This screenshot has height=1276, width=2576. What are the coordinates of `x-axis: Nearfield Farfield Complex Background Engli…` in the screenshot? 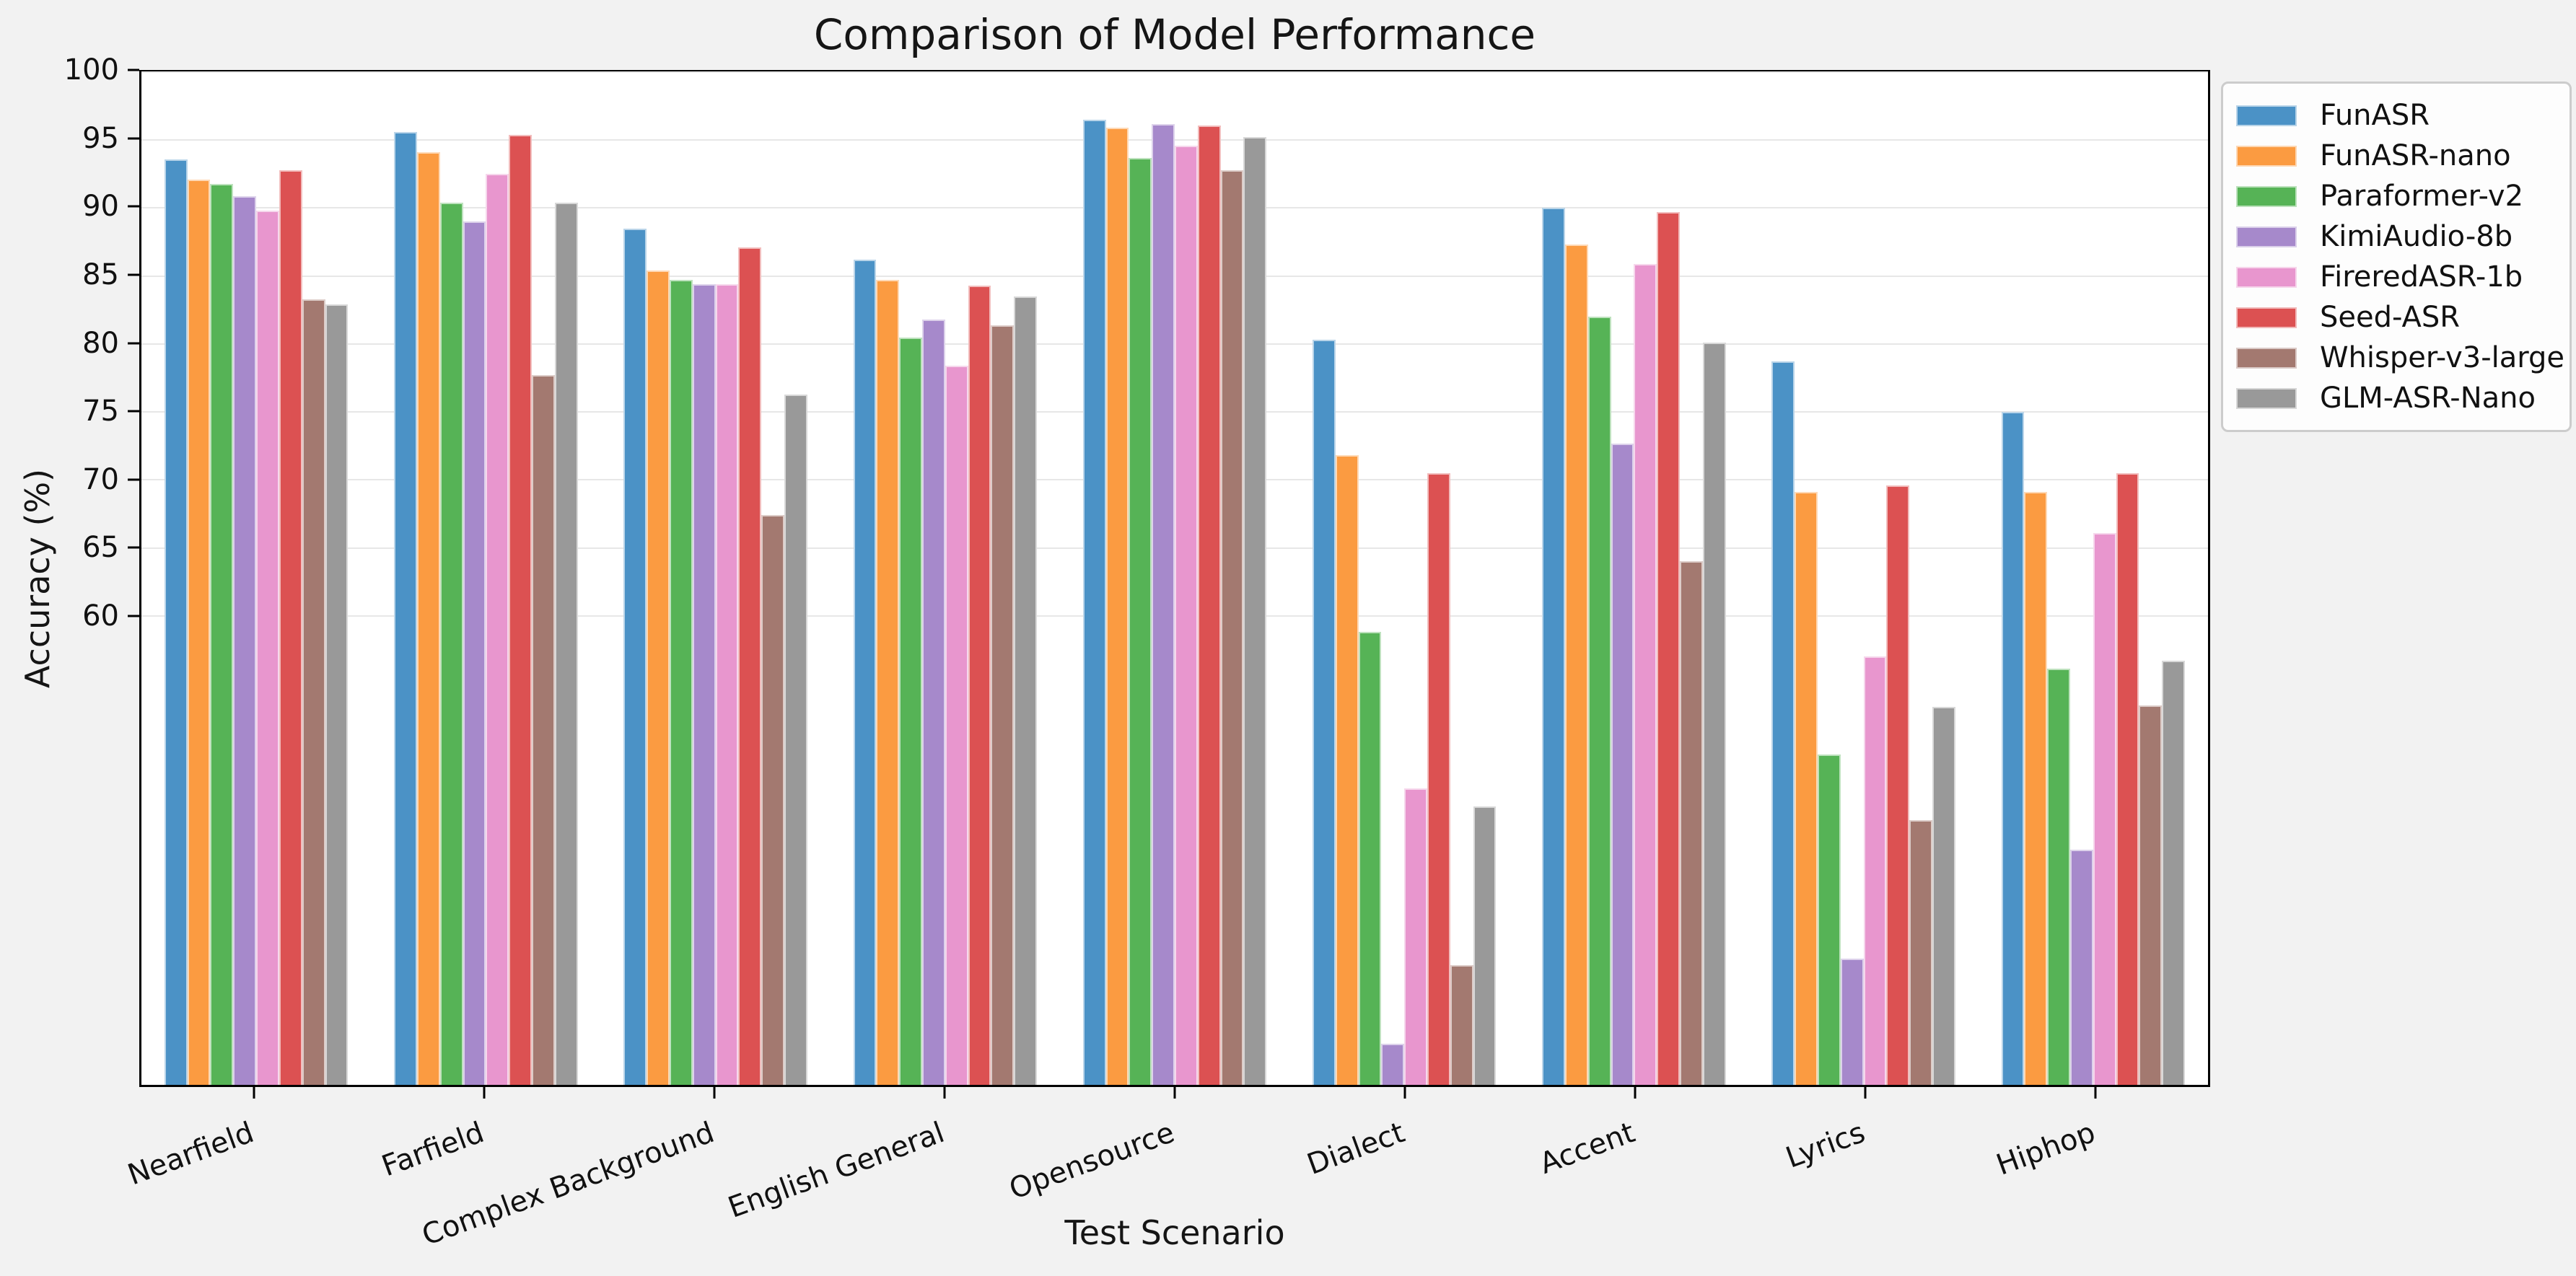 It's located at (1167, 1169).